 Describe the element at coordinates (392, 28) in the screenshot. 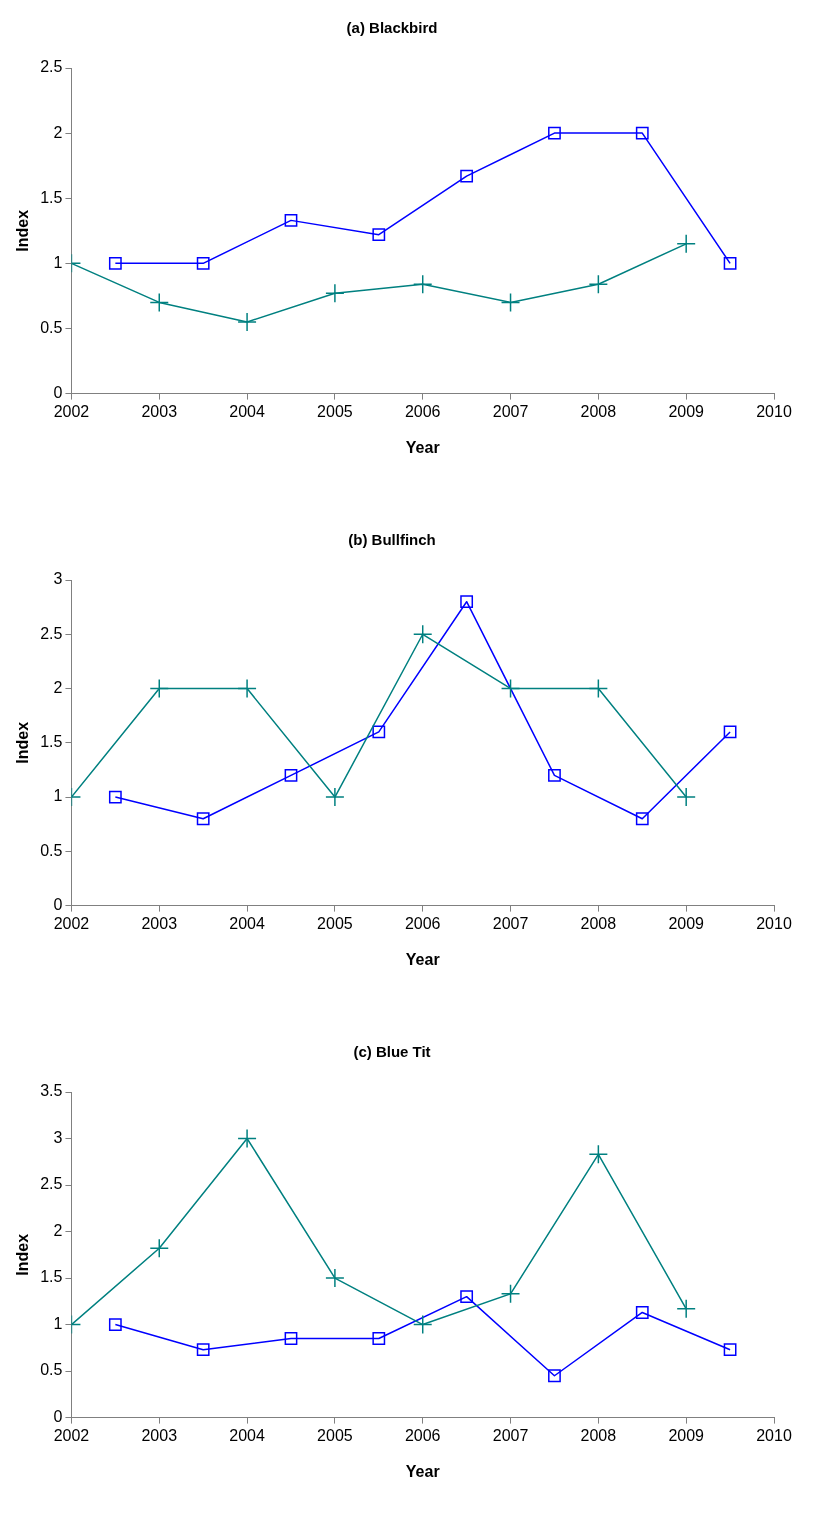

I see `chart-title: (a) Blackbird` at that location.